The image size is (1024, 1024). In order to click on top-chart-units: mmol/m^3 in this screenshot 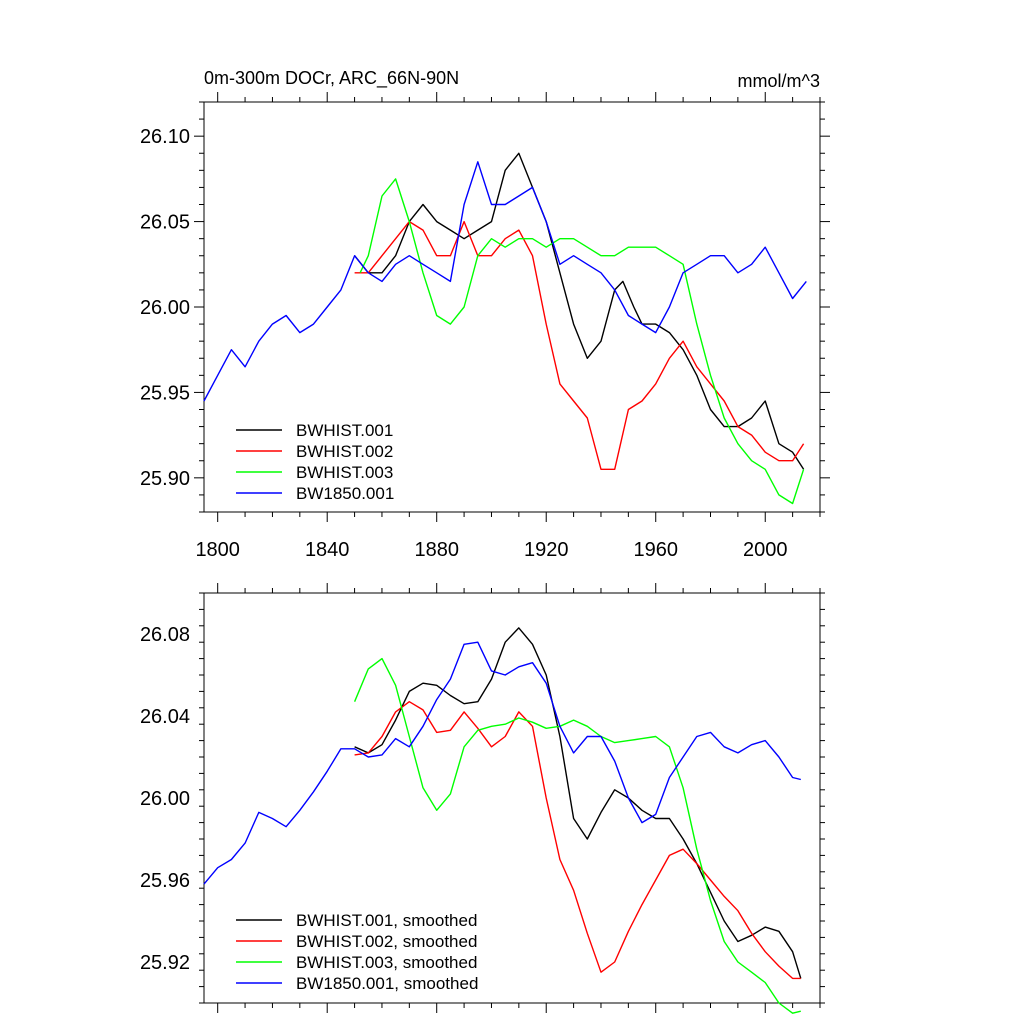, I will do `click(779, 81)`.